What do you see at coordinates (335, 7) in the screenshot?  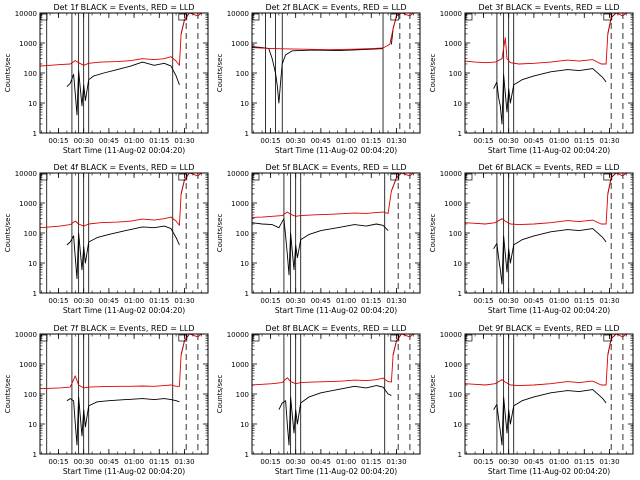 I see `panel-title: Det 2f BLACK = Events, RED = LLD` at bounding box center [335, 7].